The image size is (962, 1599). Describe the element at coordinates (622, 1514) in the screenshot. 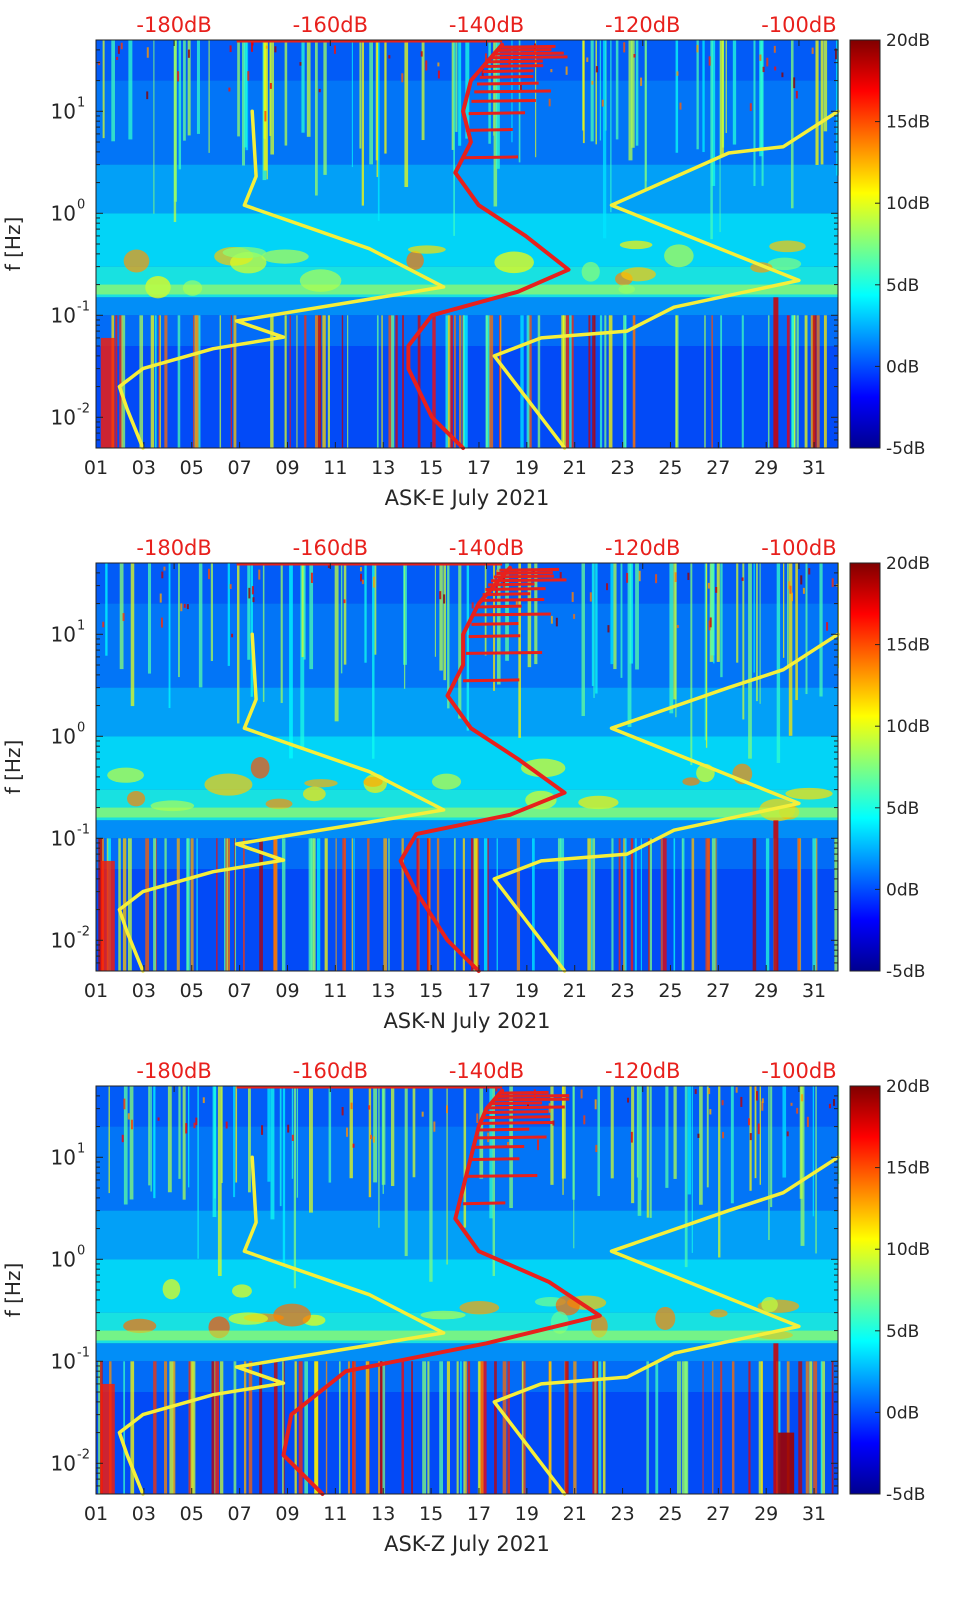

I see `x-tick-label: 23` at that location.